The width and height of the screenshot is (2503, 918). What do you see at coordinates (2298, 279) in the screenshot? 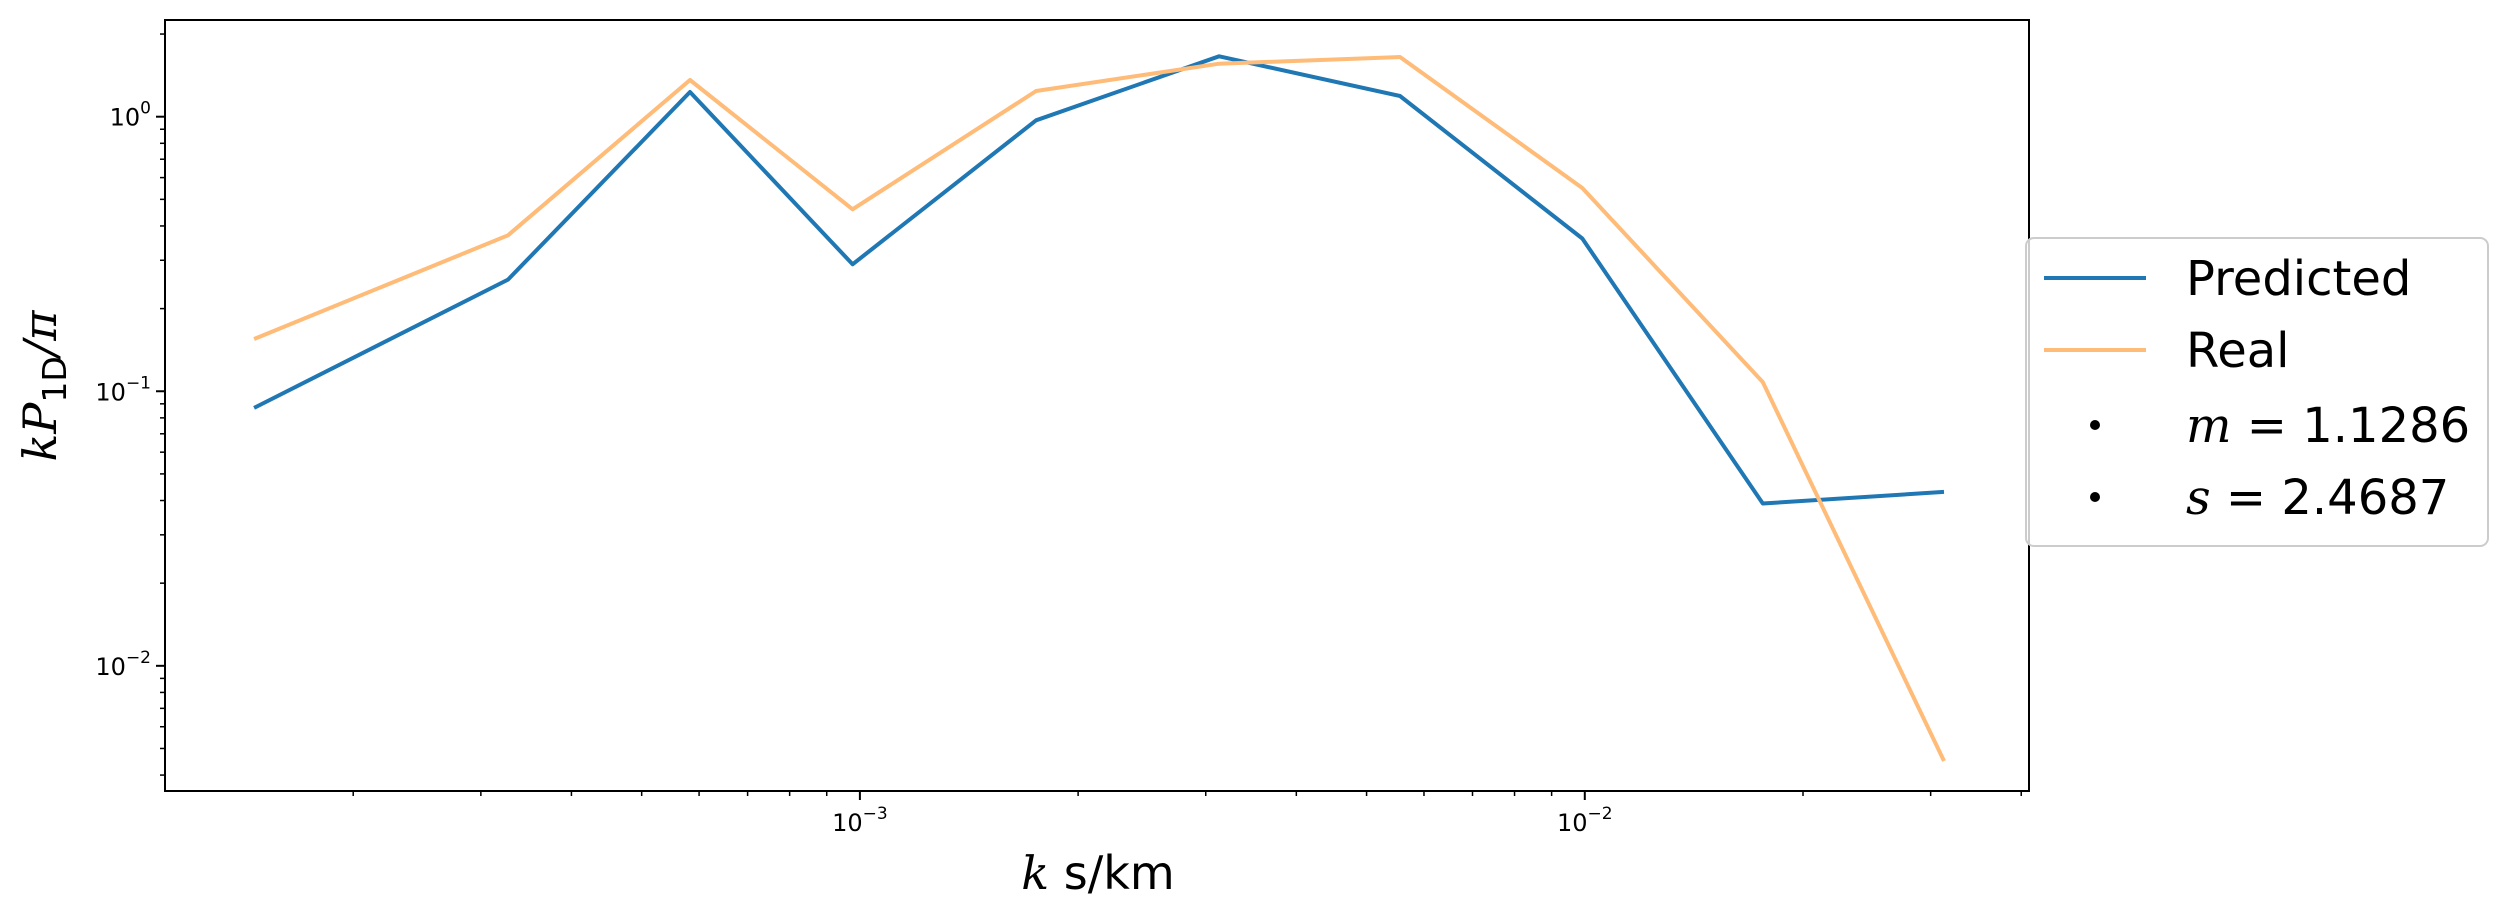
I see `legend-label-predicted: Predicted` at bounding box center [2298, 279].